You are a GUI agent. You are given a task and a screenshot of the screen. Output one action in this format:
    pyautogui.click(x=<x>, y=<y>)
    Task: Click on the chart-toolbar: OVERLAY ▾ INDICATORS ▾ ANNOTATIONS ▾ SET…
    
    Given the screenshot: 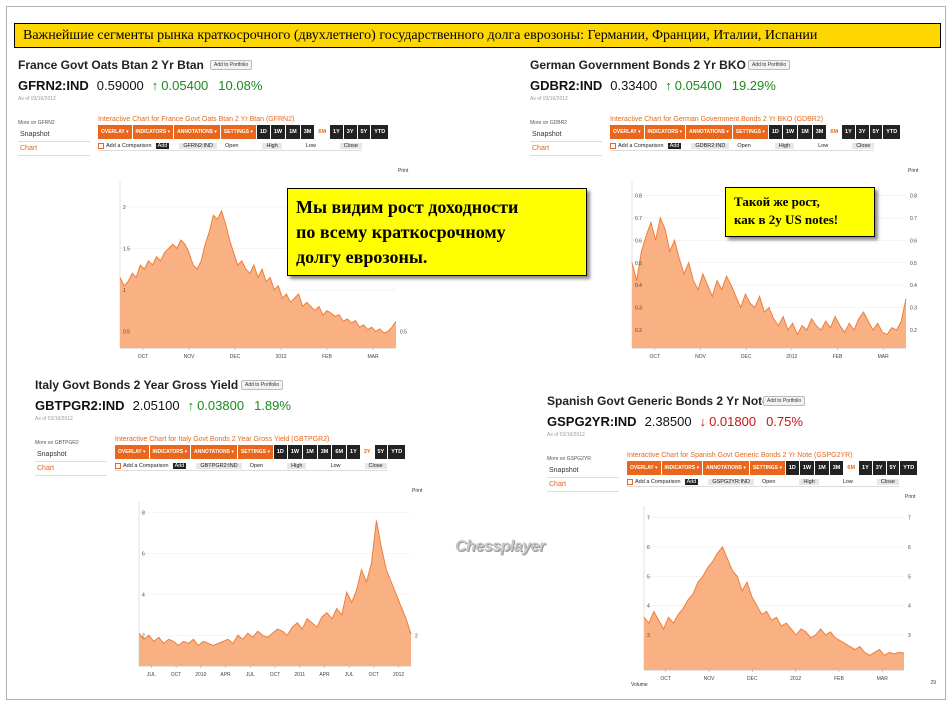 What is the action you would take?
    pyautogui.click(x=261, y=452)
    